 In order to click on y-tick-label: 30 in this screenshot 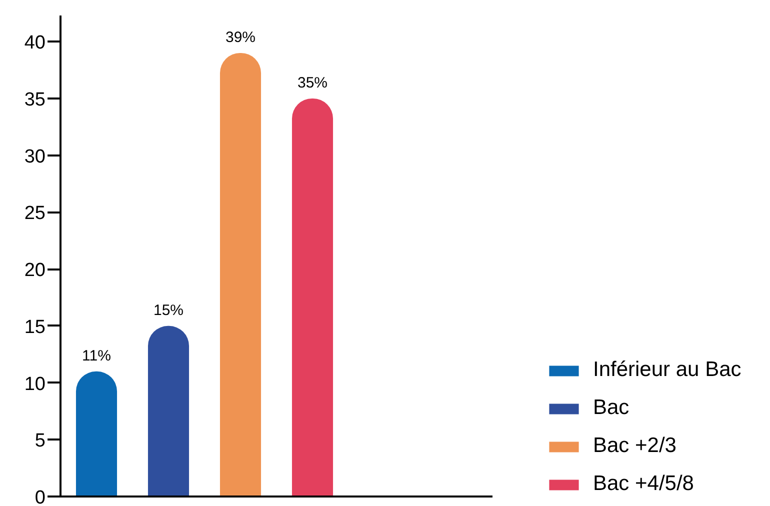, I will do `click(35, 157)`.